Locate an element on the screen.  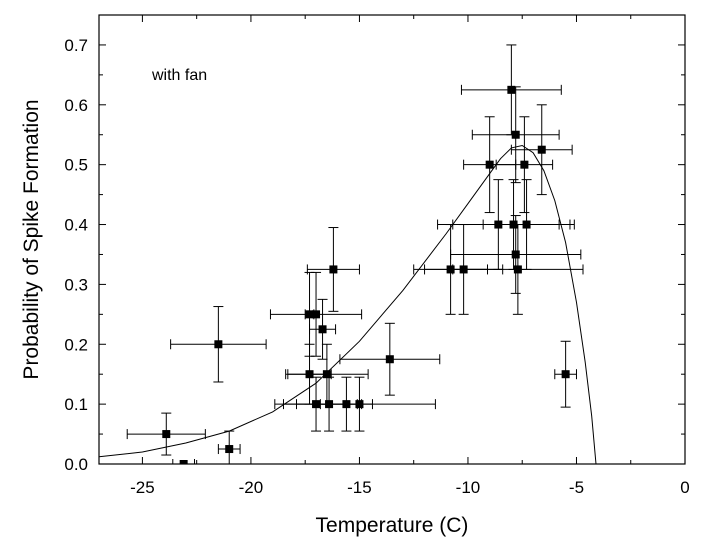
y-tick-label: 0.1 is located at coordinates (76, 404).